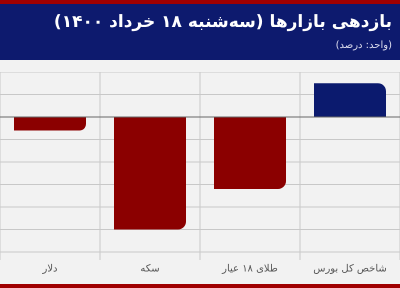 The height and width of the screenshot is (288, 400). I want to click on x-tick-label: سکه, so click(150, 269).